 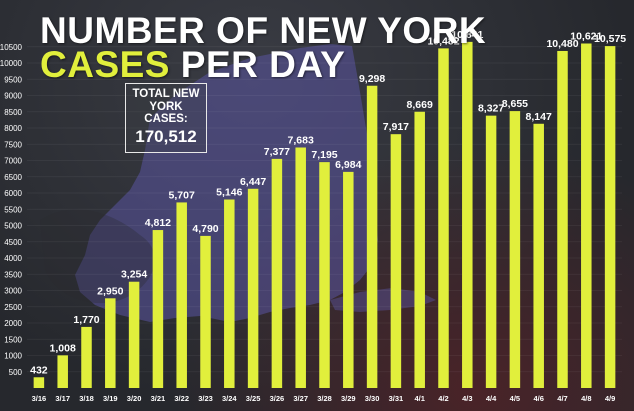 I want to click on x-tick-label: 3/28, so click(x=324, y=398).